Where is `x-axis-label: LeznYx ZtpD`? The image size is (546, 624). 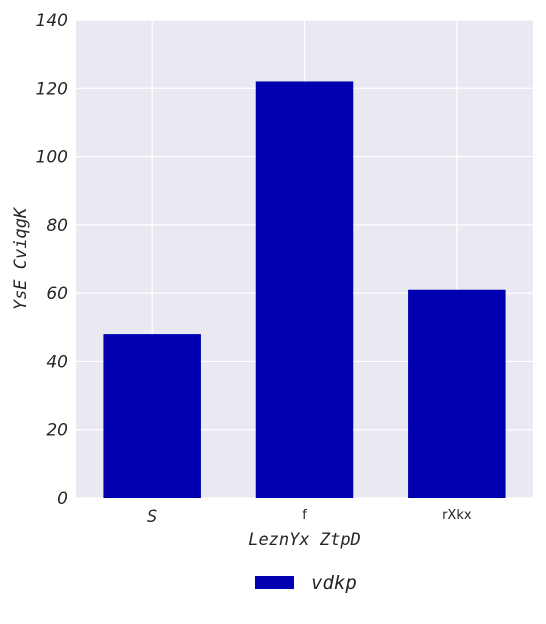
x-axis-label: LeznYx ZtpD is located at coordinates (304, 540).